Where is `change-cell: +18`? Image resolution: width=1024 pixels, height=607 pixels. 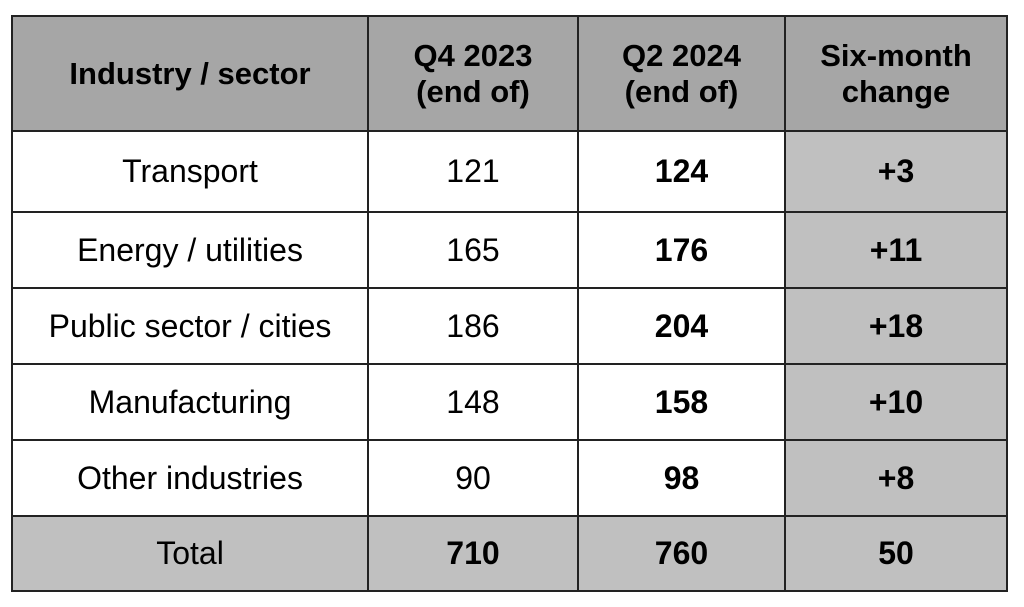 change-cell: +18 is located at coordinates (896, 326).